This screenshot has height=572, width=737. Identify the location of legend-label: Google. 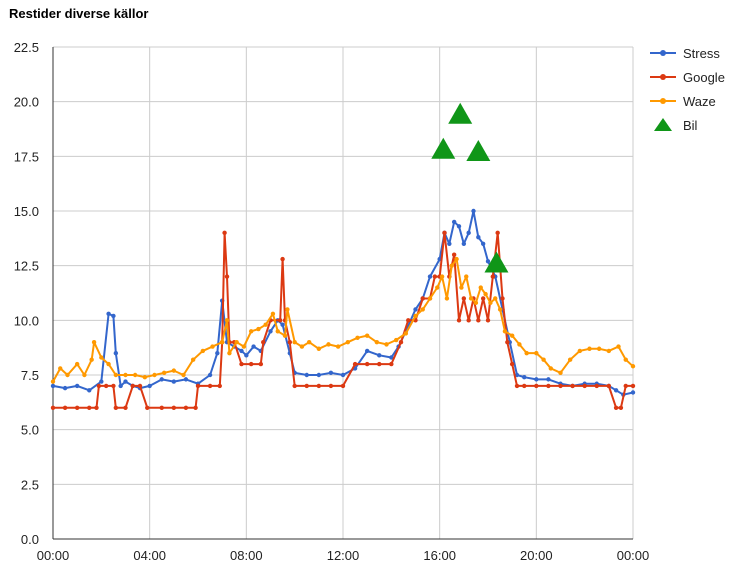
(704, 77).